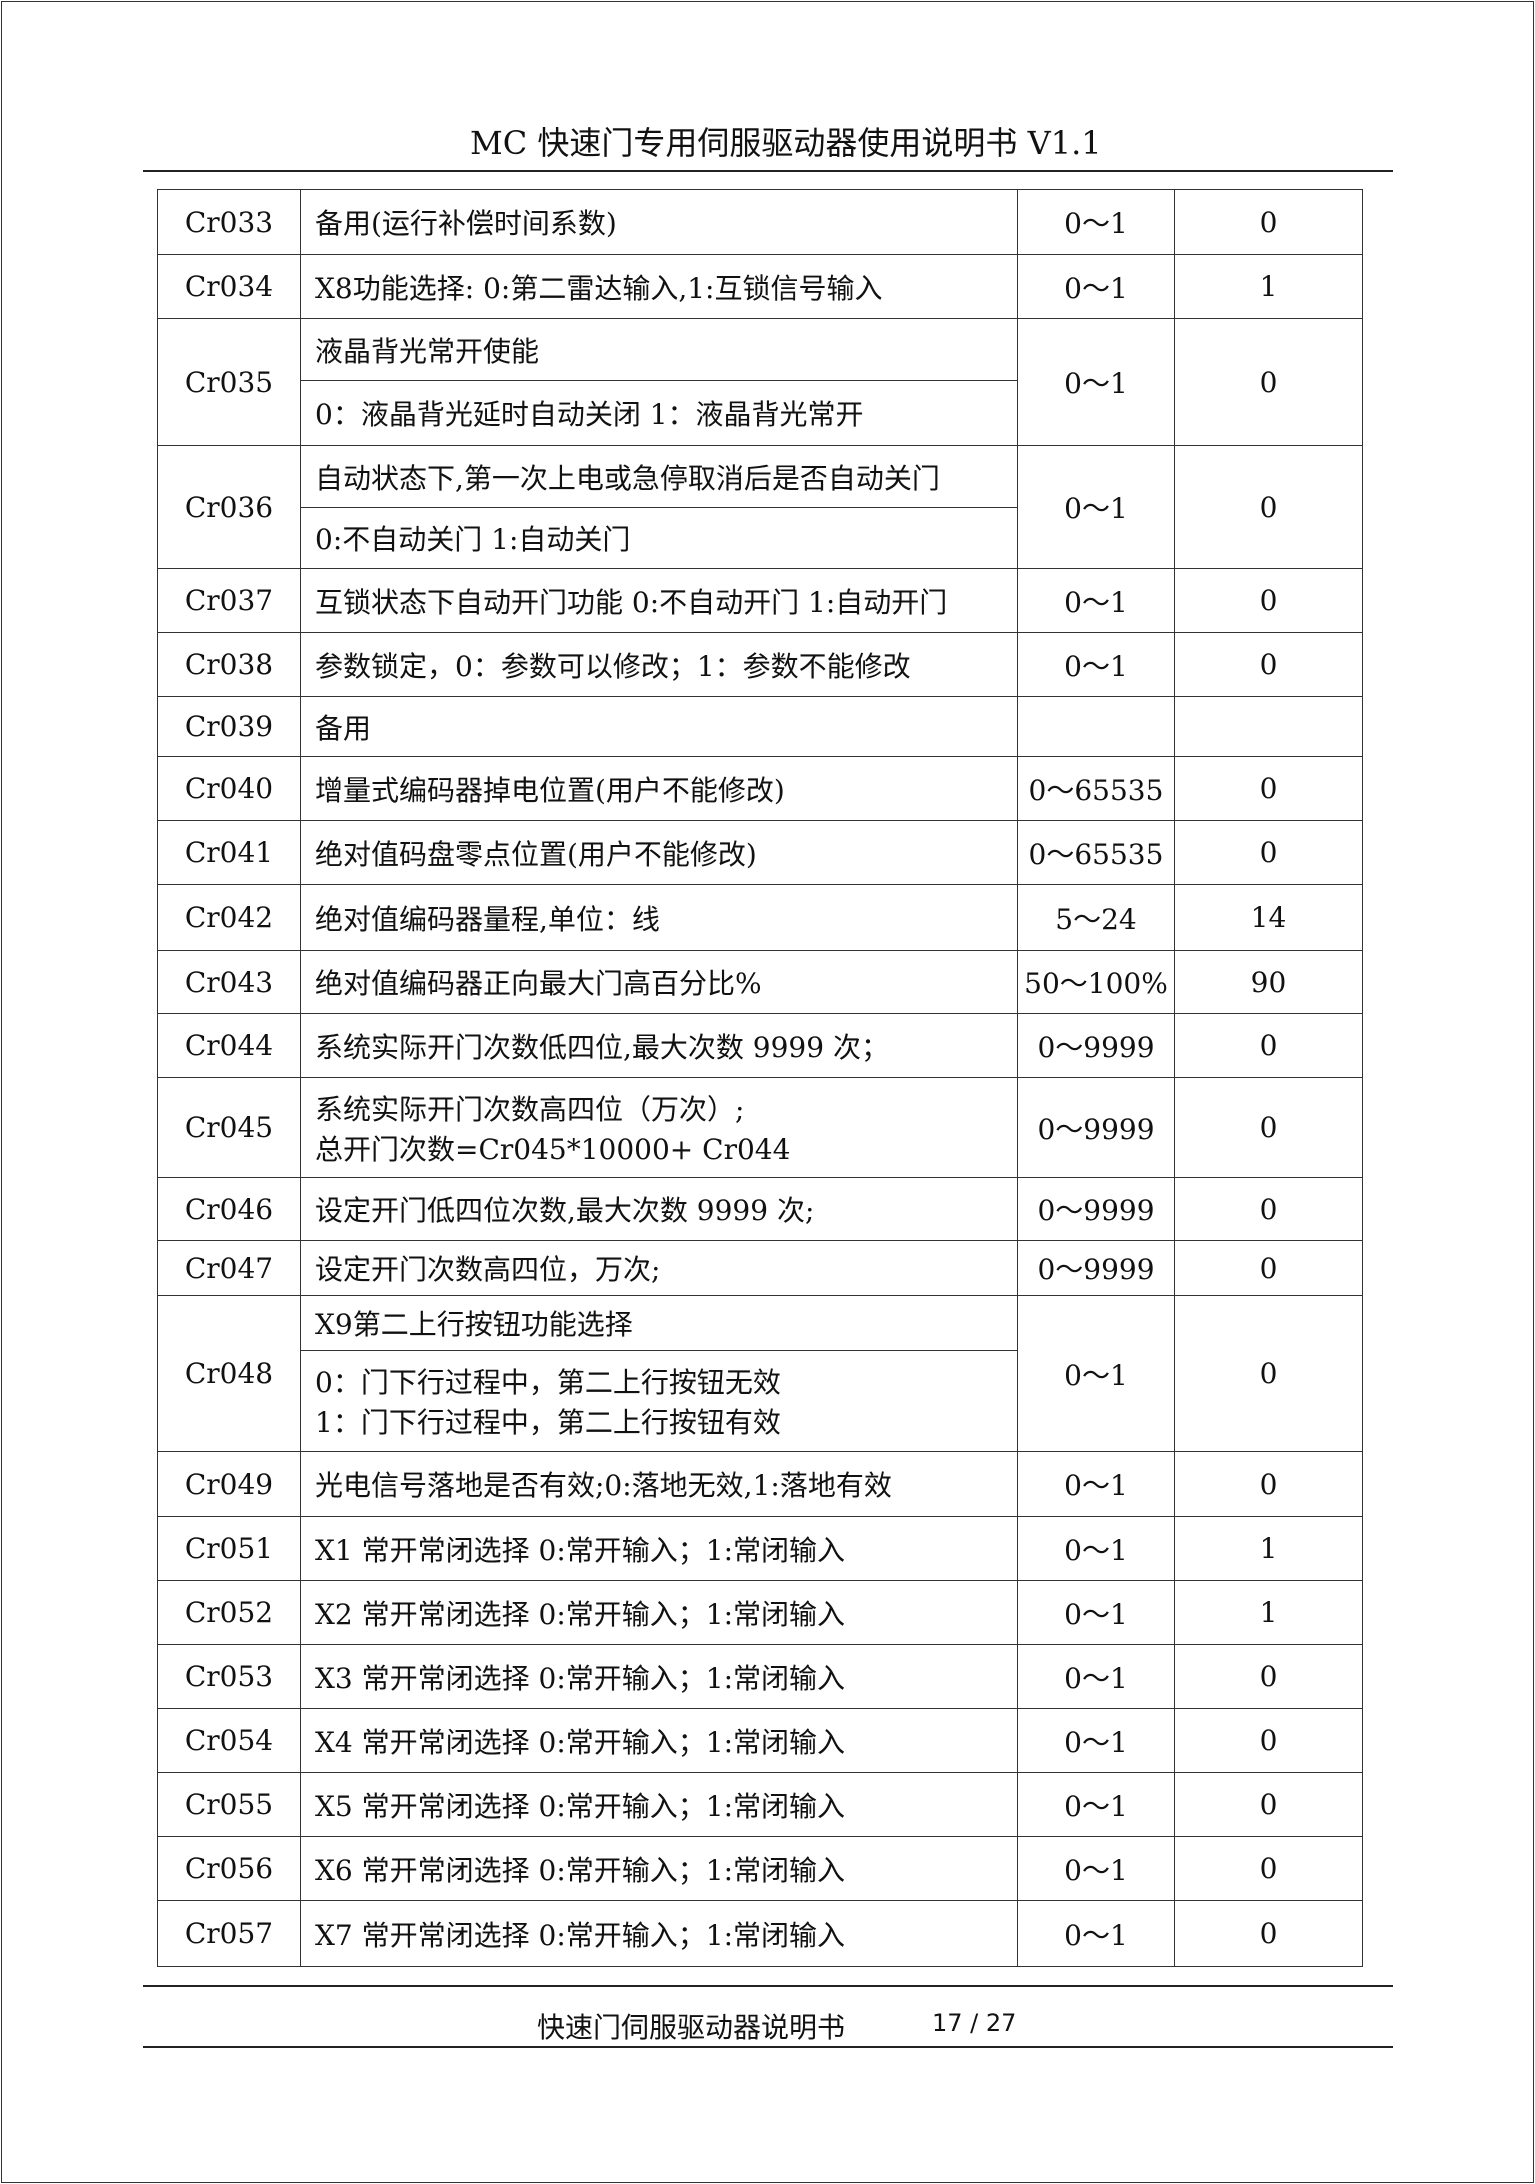 This screenshot has width=1535, height=2184. Describe the element at coordinates (343, 728) in the screenshot. I see `description-line: 备用` at that location.